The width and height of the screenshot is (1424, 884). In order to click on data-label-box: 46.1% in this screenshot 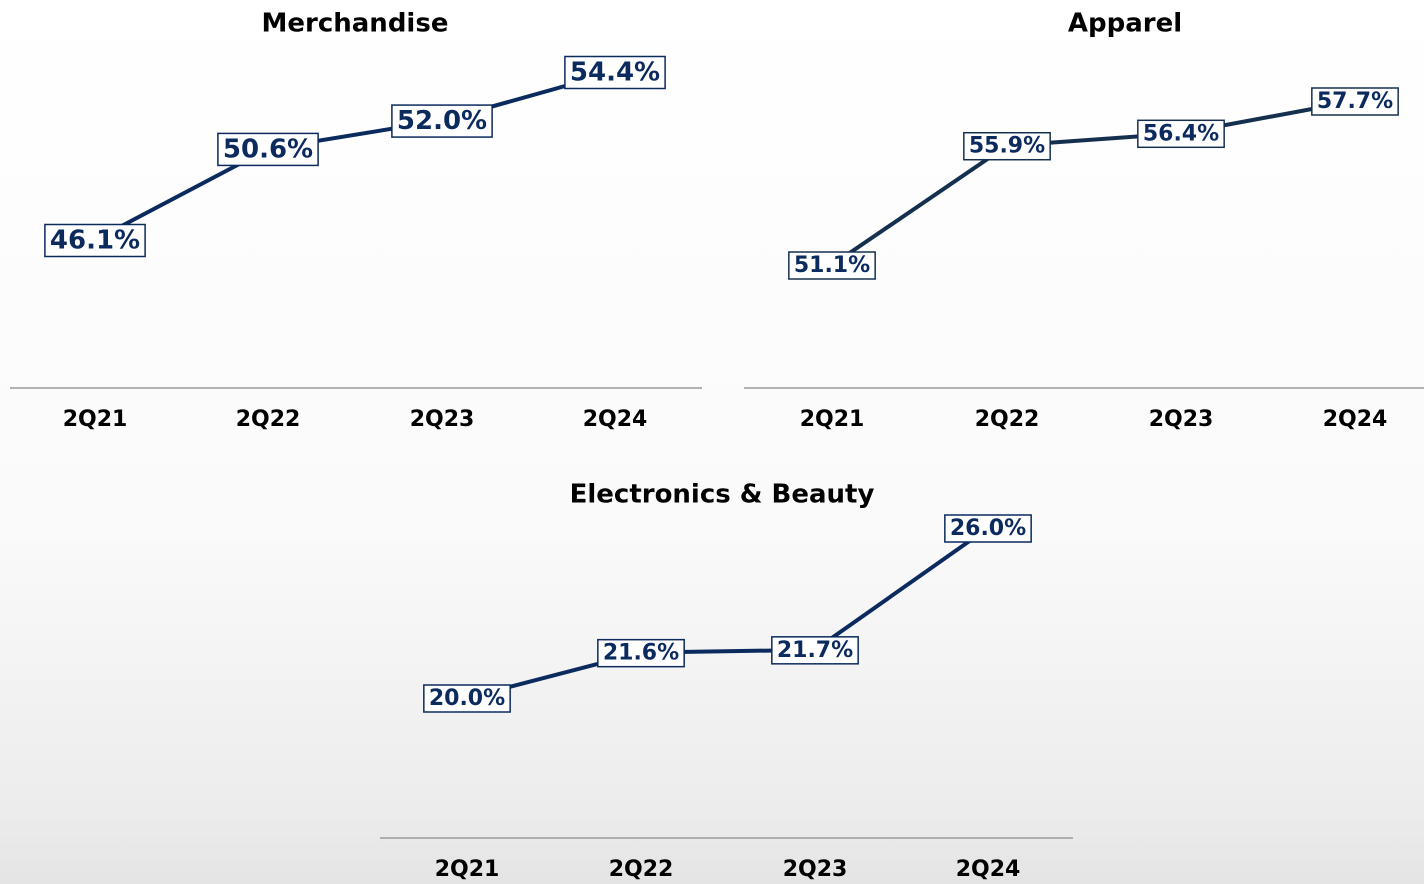, I will do `click(95, 240)`.